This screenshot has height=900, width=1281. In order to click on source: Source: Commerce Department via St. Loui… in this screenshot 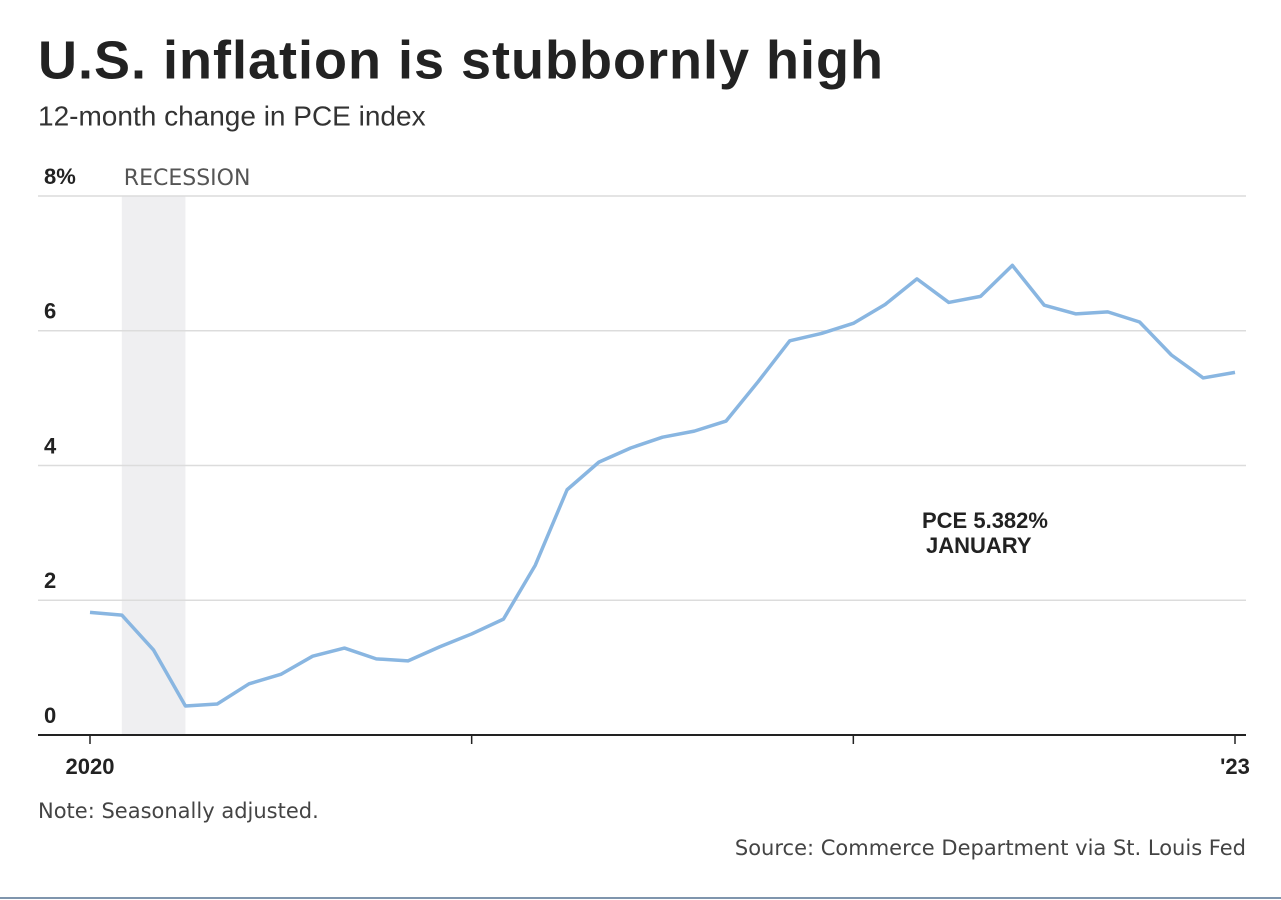, I will do `click(990, 848)`.